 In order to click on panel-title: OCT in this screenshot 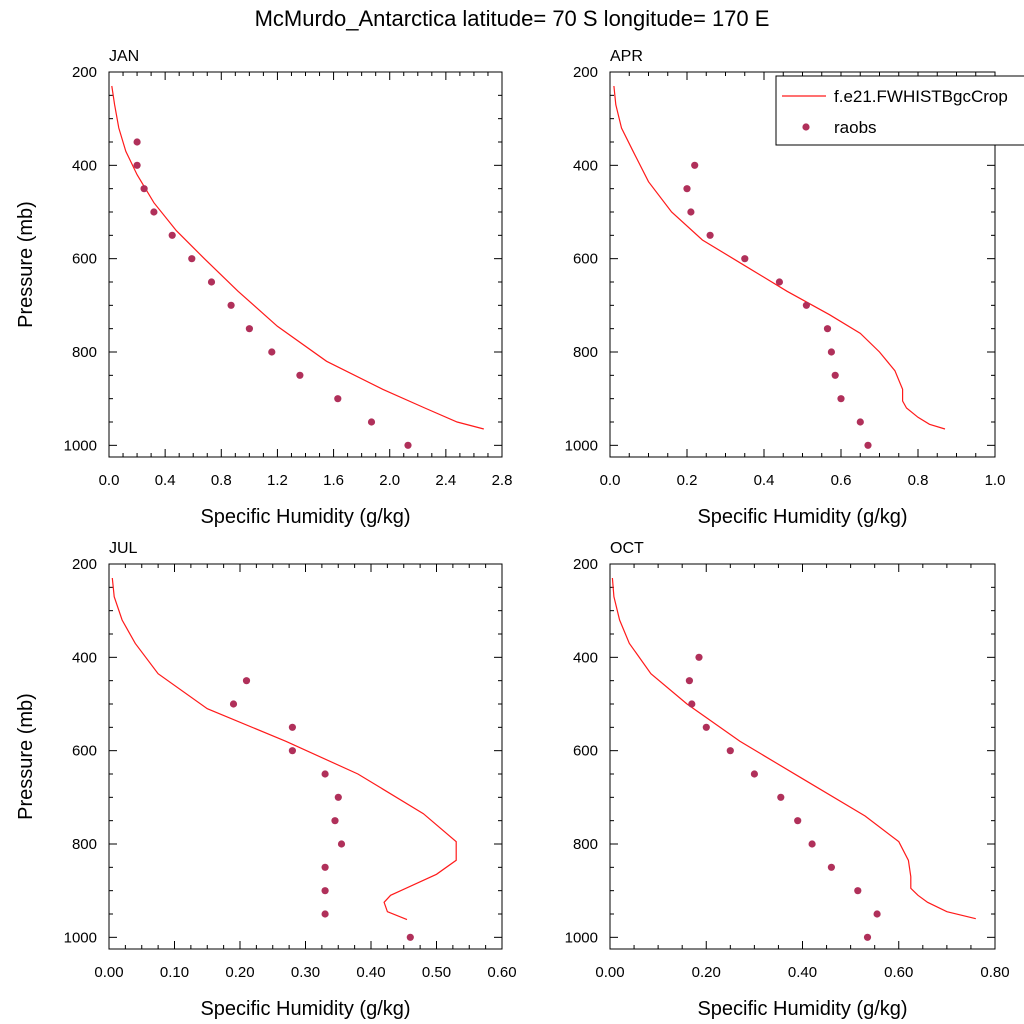, I will do `click(627, 548)`.